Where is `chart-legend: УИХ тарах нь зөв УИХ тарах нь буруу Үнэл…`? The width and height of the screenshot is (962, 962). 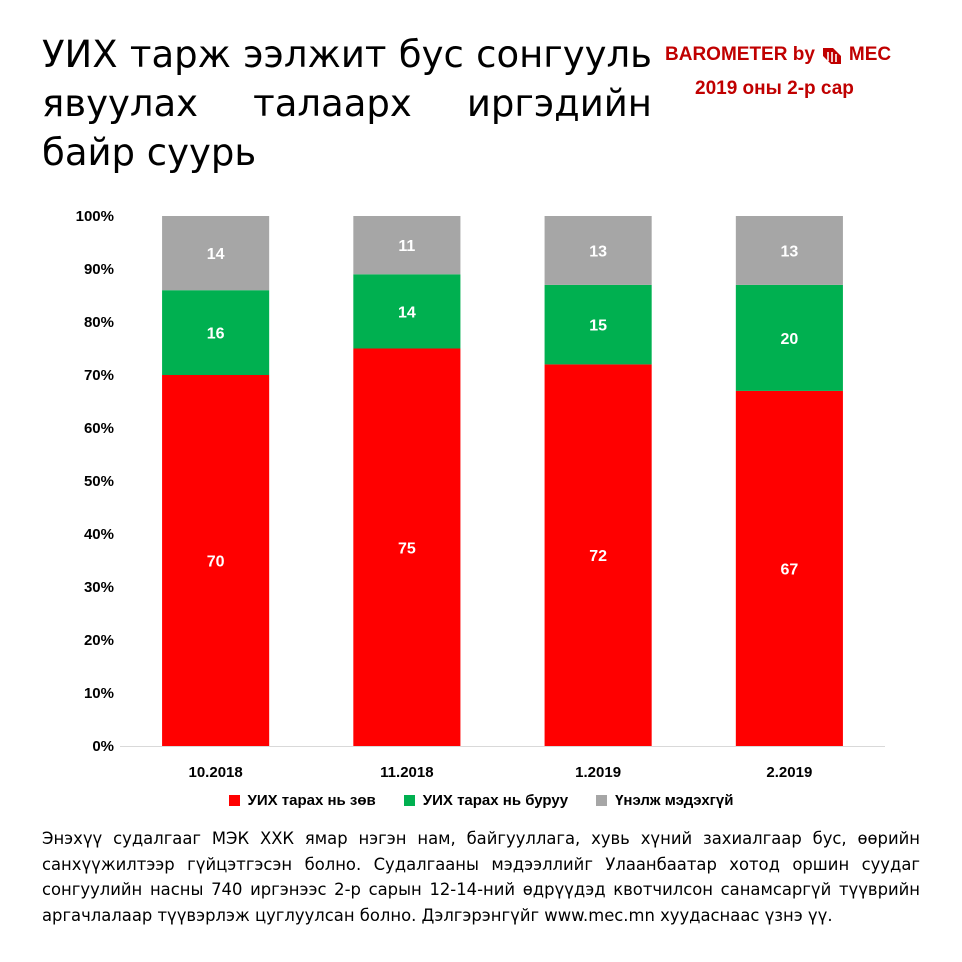
chart-legend: УИХ тарах нь зөв УИХ тарах нь буруу Үнэл… is located at coordinates (481, 800).